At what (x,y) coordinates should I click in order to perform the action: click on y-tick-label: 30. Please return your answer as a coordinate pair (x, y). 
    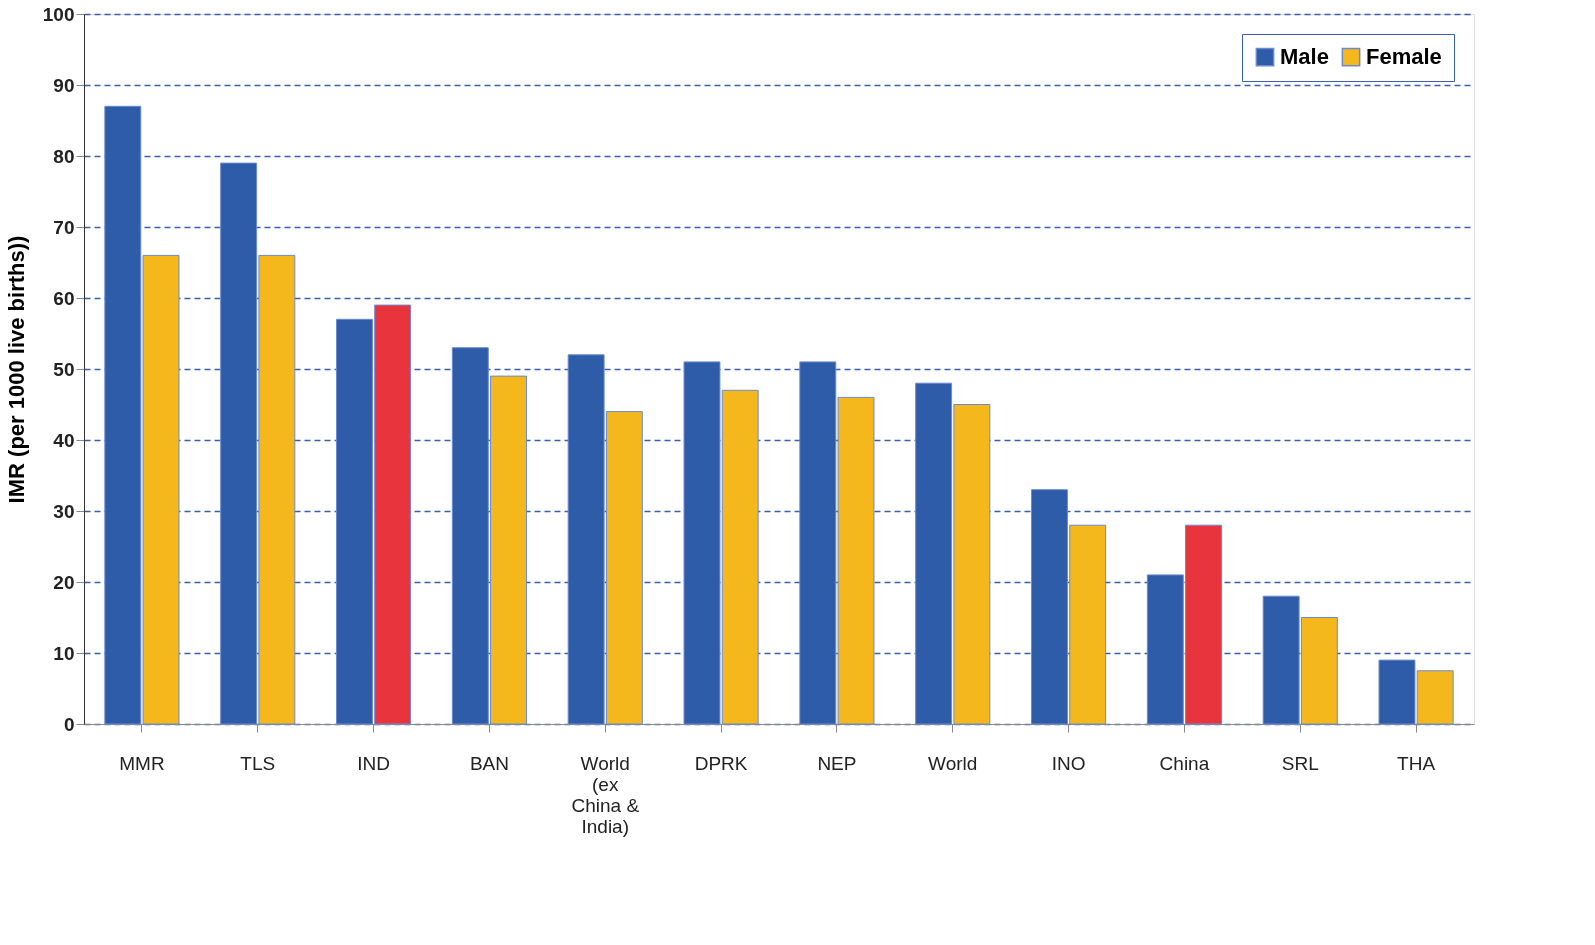
    Looking at the image, I should click on (64, 511).